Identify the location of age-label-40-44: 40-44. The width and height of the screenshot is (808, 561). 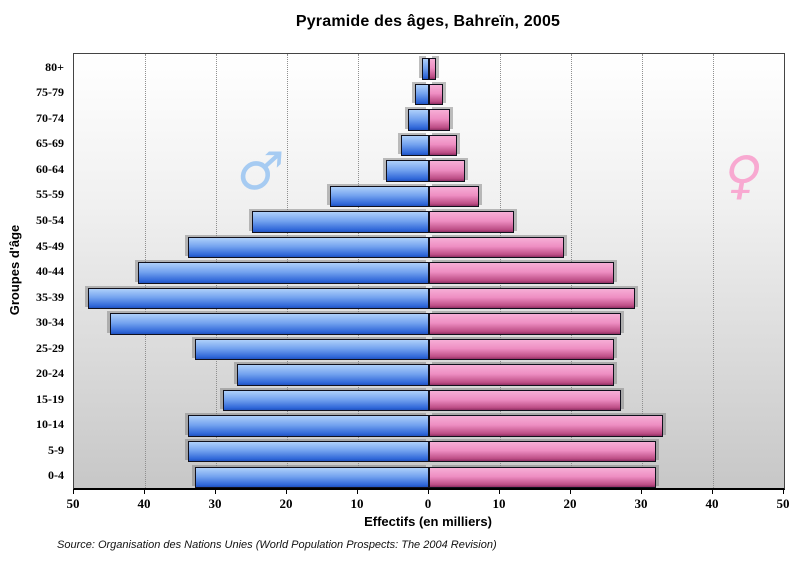
(50, 271).